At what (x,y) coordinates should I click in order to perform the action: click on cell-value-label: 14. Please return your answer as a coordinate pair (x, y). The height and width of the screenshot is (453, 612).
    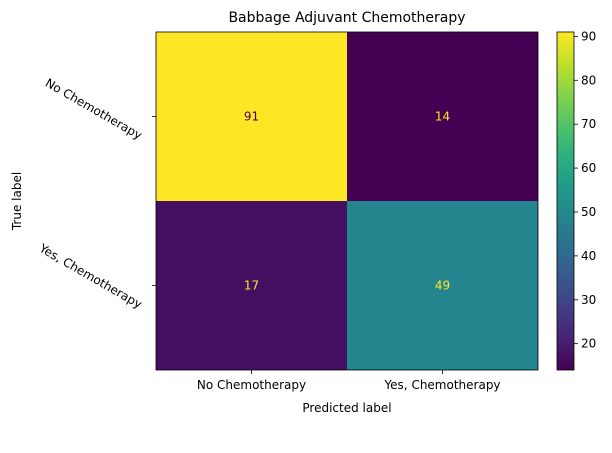
    Looking at the image, I should click on (442, 117).